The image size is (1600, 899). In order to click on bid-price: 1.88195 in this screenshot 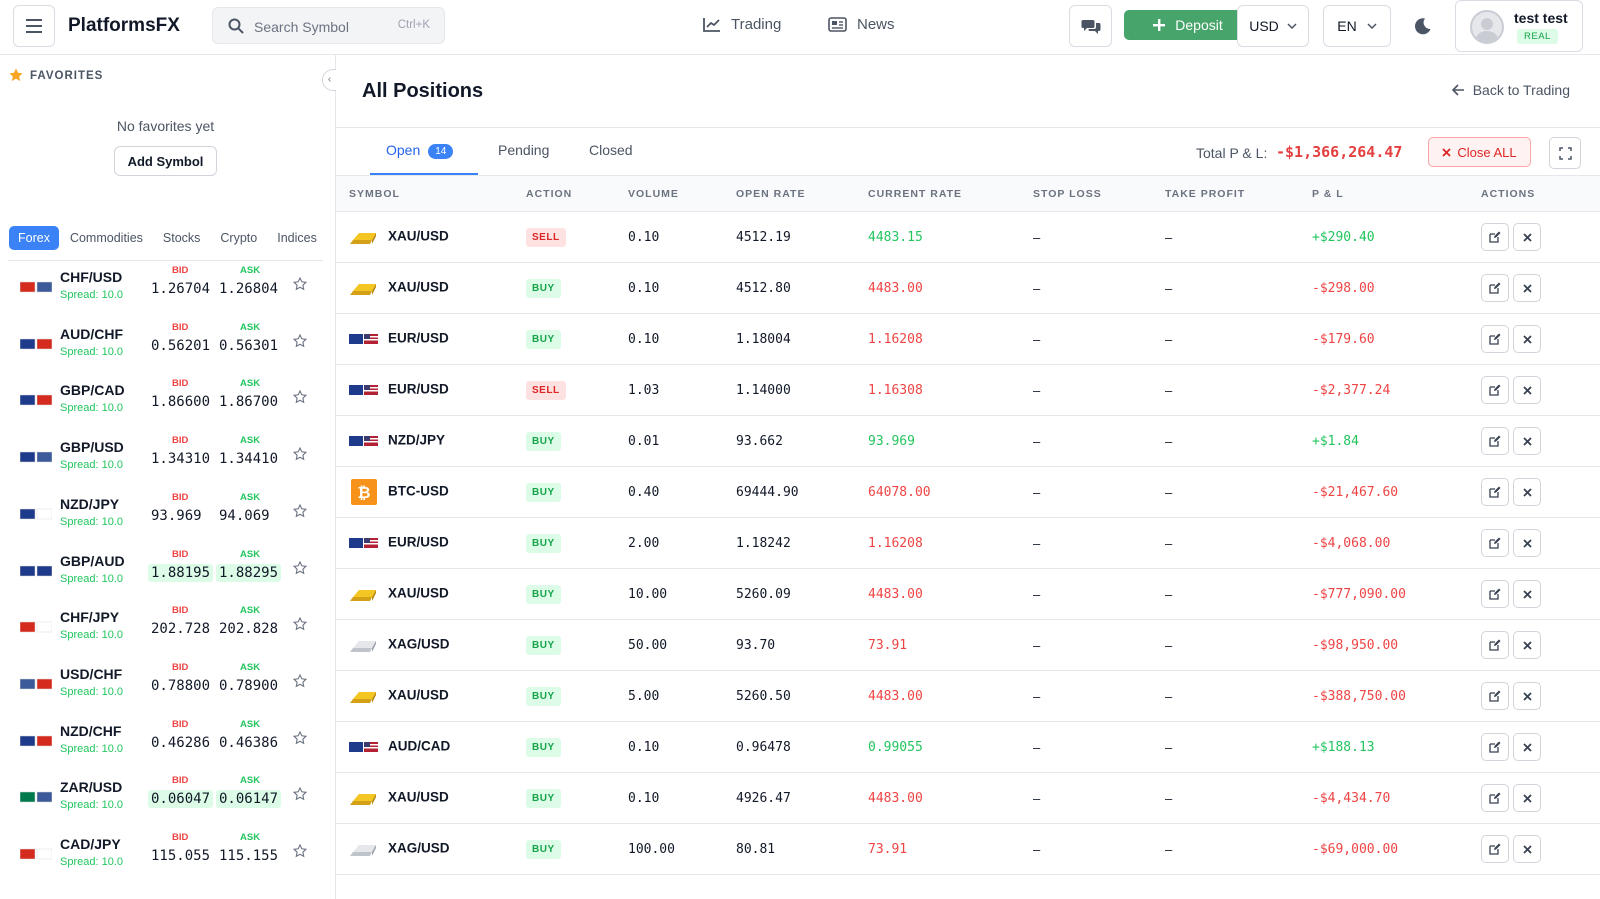, I will do `click(181, 572)`.